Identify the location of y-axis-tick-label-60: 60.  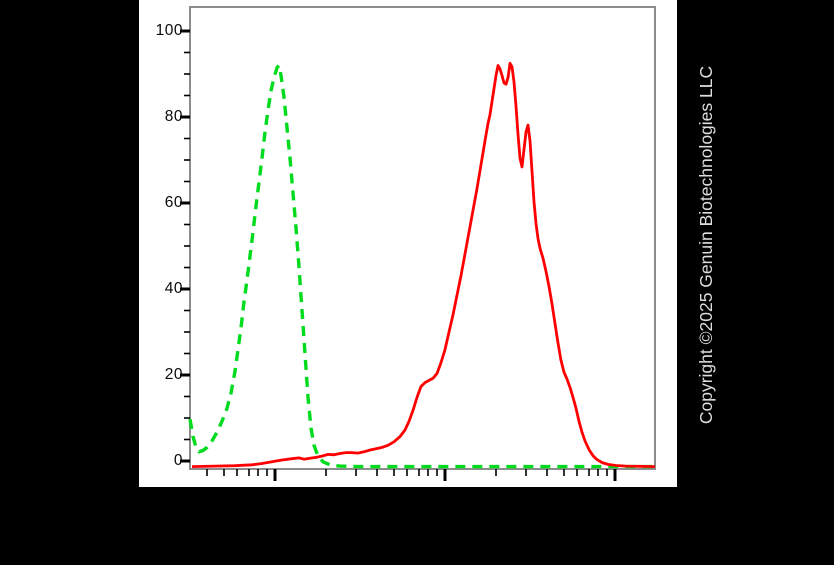
(173, 202).